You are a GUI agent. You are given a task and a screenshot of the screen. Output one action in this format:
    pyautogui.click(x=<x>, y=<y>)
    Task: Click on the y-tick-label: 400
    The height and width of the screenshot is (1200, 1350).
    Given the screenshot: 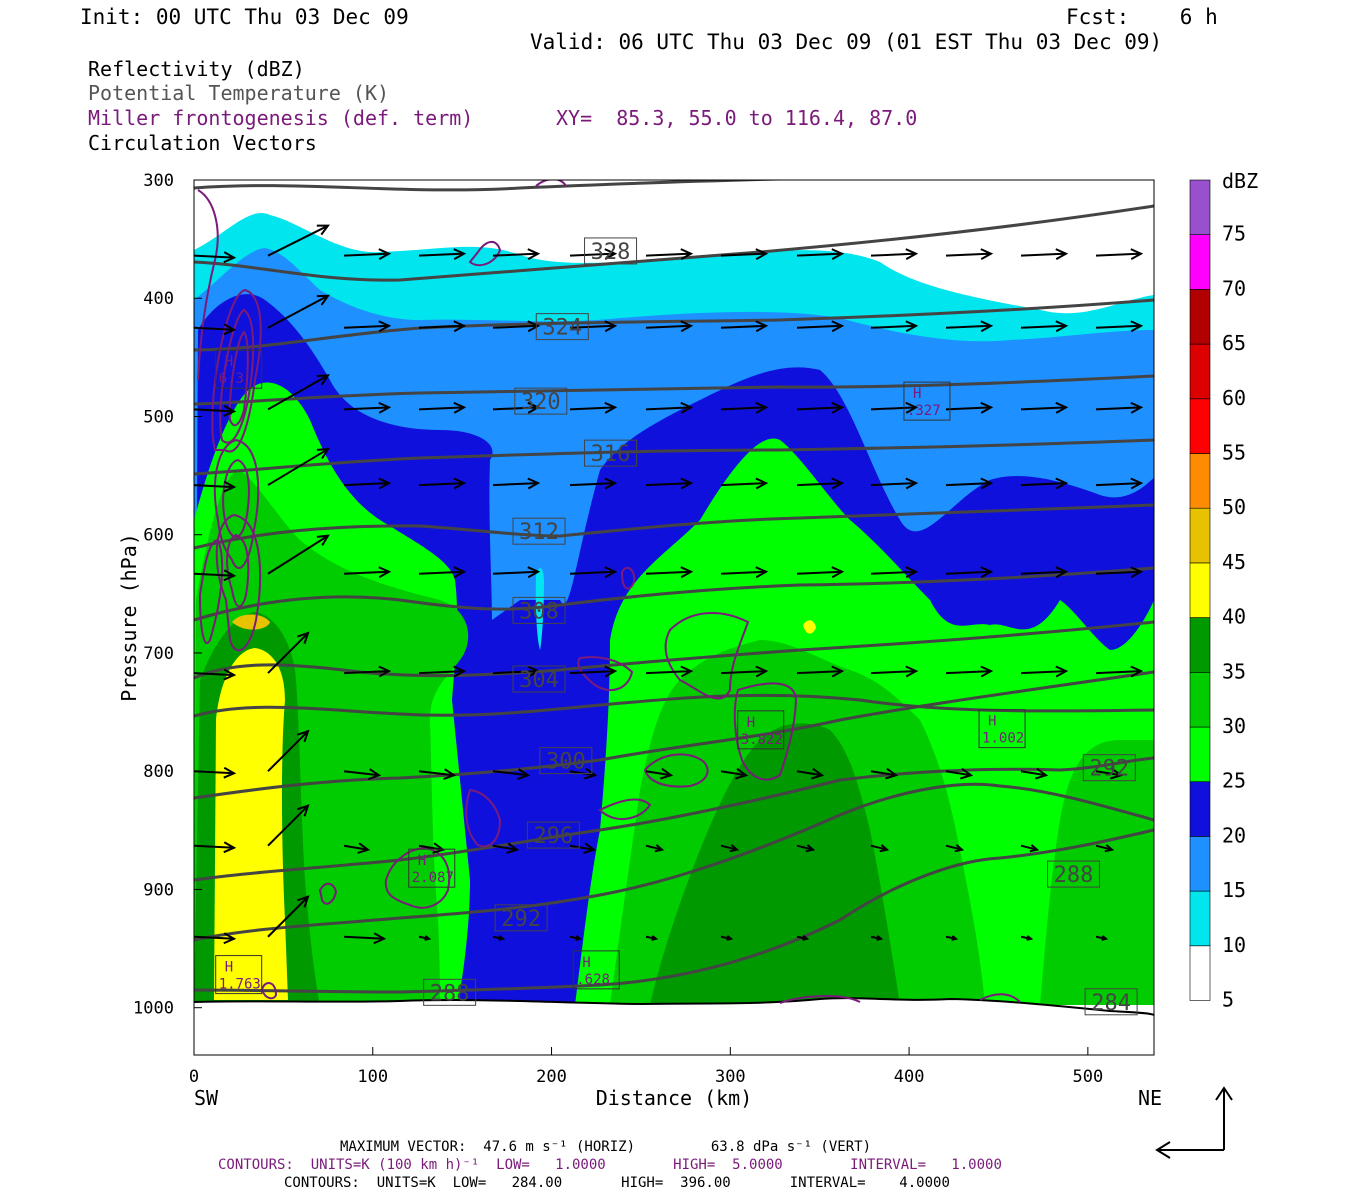 What is the action you would take?
    pyautogui.click(x=158, y=299)
    